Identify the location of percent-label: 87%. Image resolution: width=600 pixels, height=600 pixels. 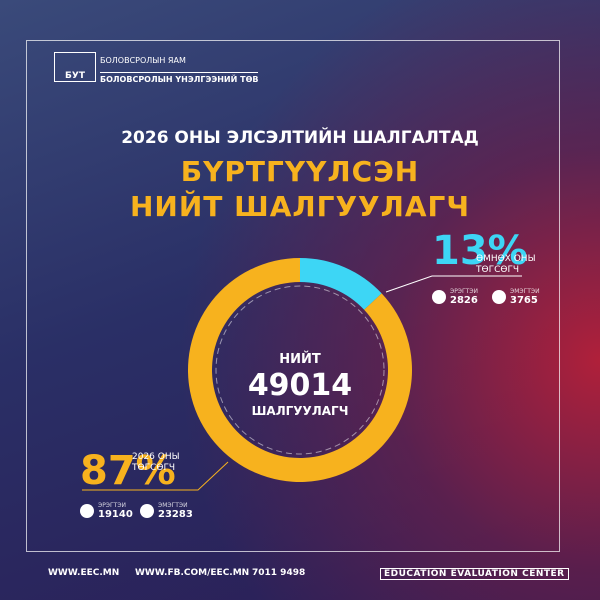
(128, 471).